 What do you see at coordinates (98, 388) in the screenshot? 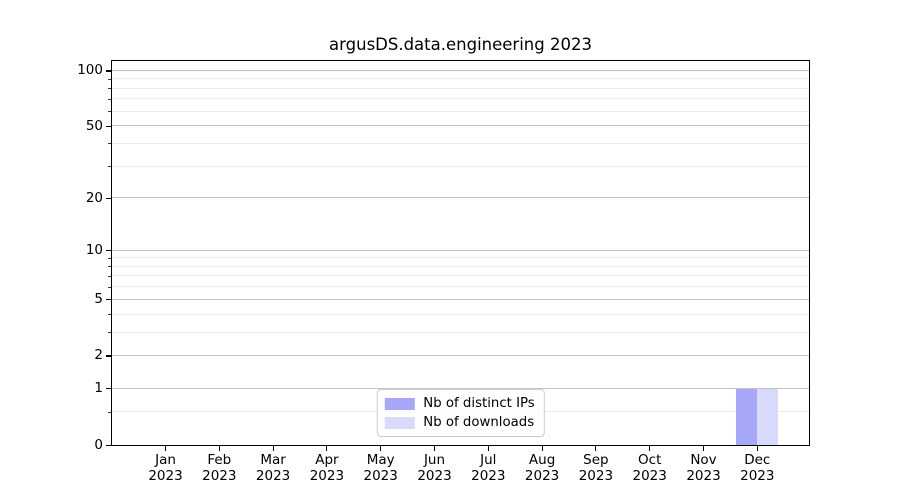
I see `y-tick-label: 1` at bounding box center [98, 388].